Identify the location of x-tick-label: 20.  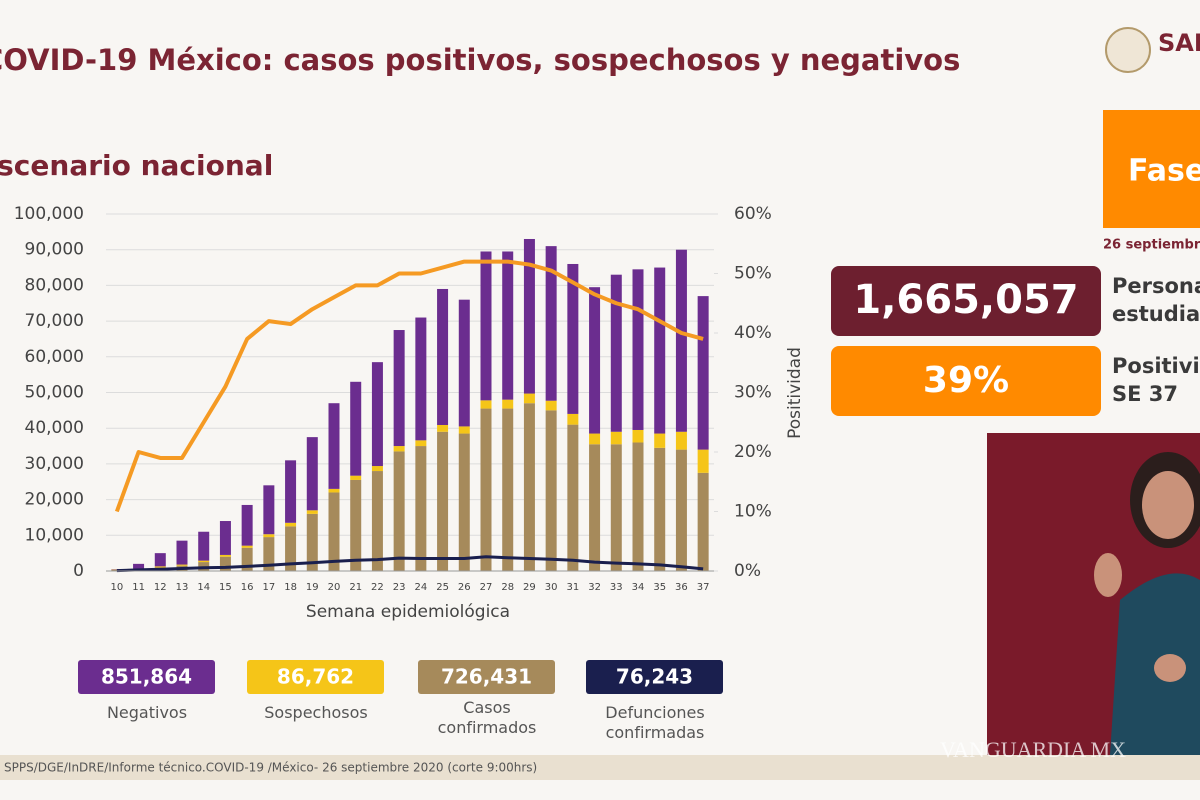
(334, 587).